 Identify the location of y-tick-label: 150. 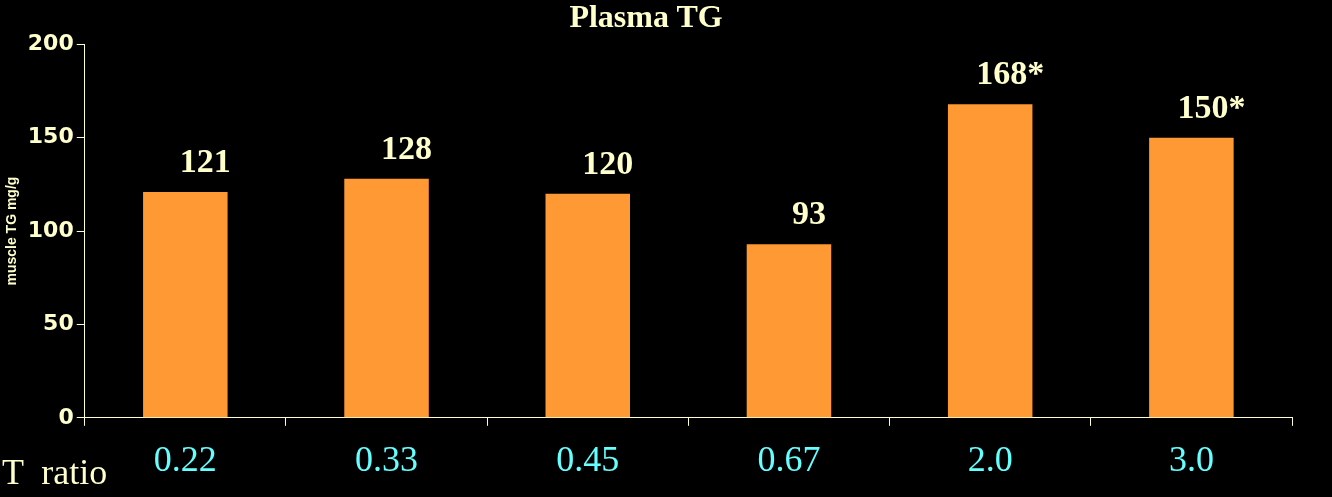
(50, 136).